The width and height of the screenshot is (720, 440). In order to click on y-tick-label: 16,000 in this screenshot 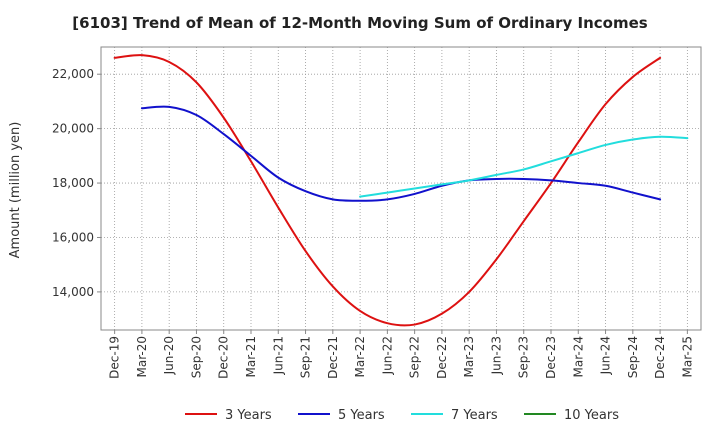, I will do `click(73, 237)`.